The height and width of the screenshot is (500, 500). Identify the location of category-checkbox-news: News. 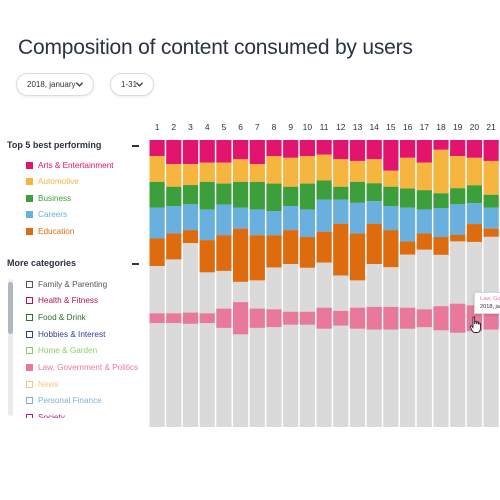
(42, 384).